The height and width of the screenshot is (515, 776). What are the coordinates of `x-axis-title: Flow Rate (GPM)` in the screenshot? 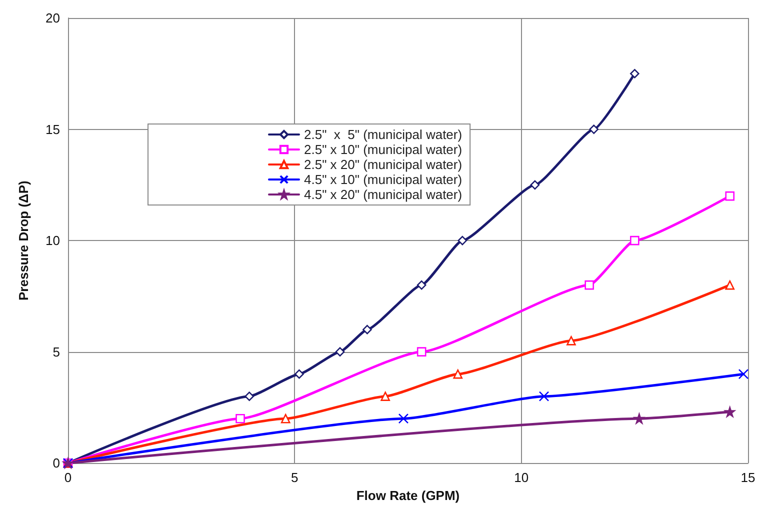 It's located at (408, 495).